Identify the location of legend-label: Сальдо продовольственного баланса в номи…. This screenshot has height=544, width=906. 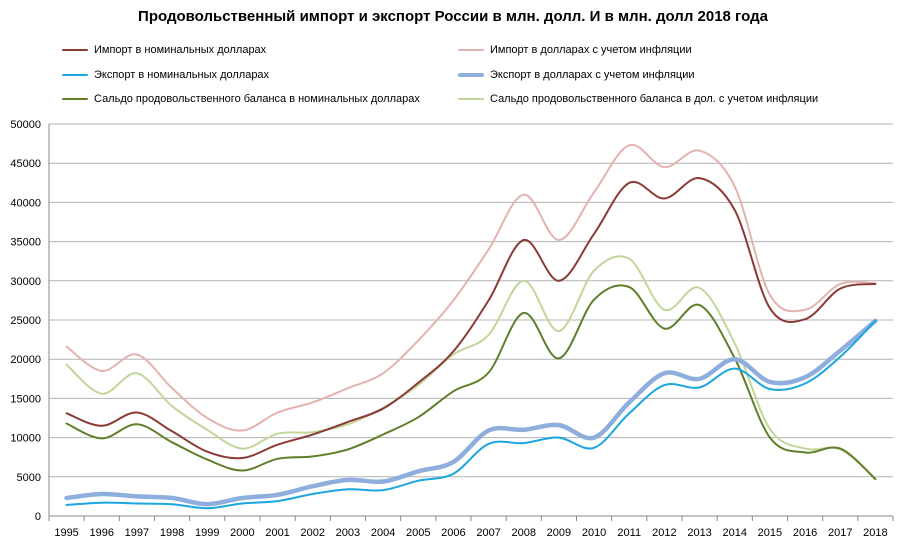
(257, 99).